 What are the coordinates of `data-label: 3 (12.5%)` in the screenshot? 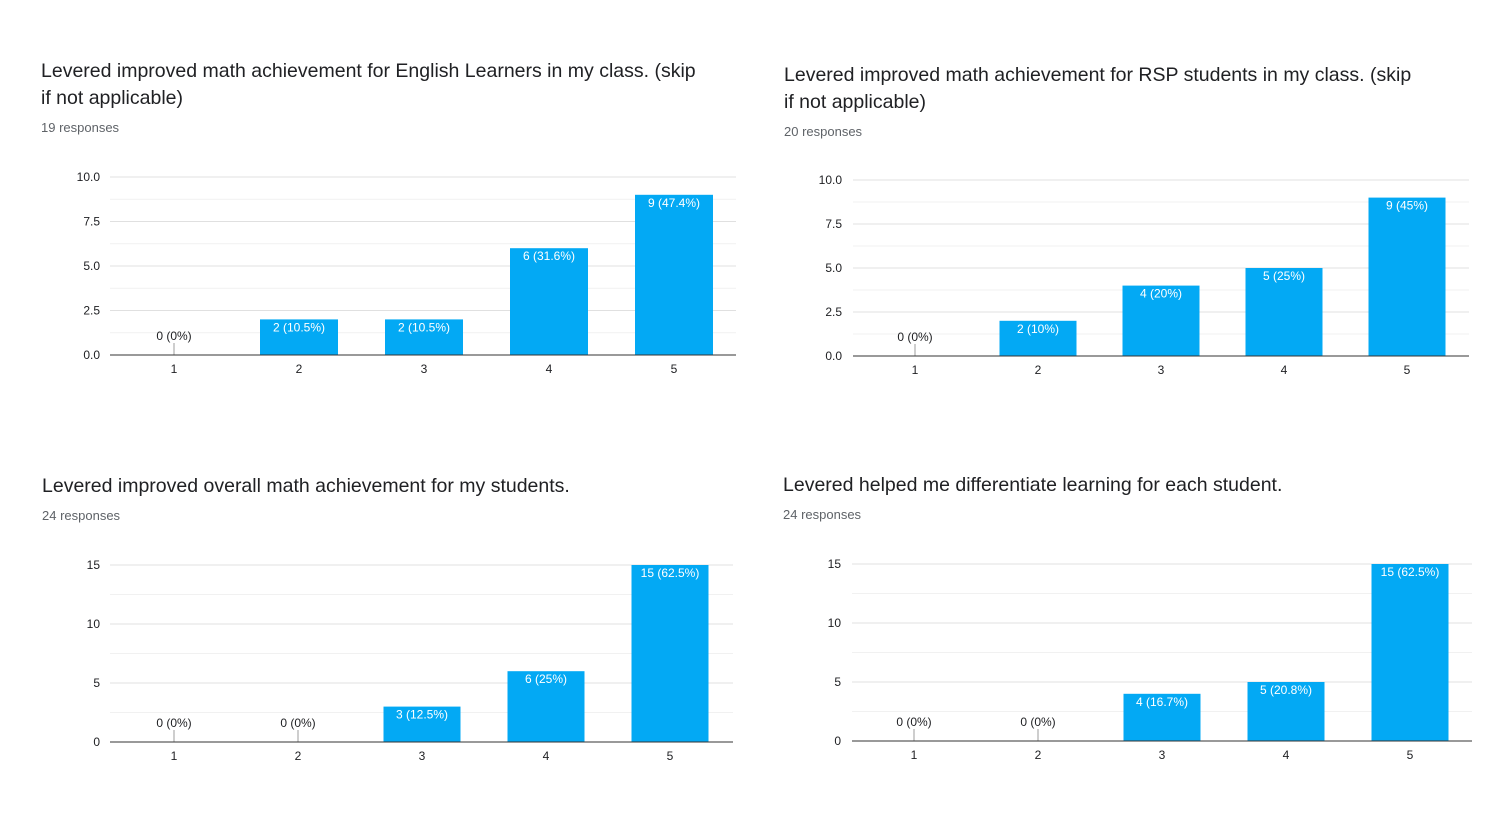 It's located at (422, 715).